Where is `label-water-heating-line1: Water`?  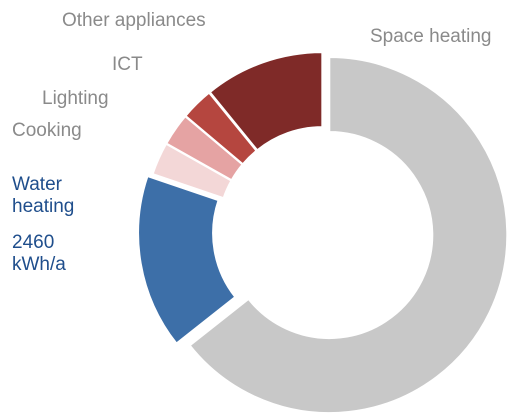 label-water-heating-line1: Water is located at coordinates (37, 184).